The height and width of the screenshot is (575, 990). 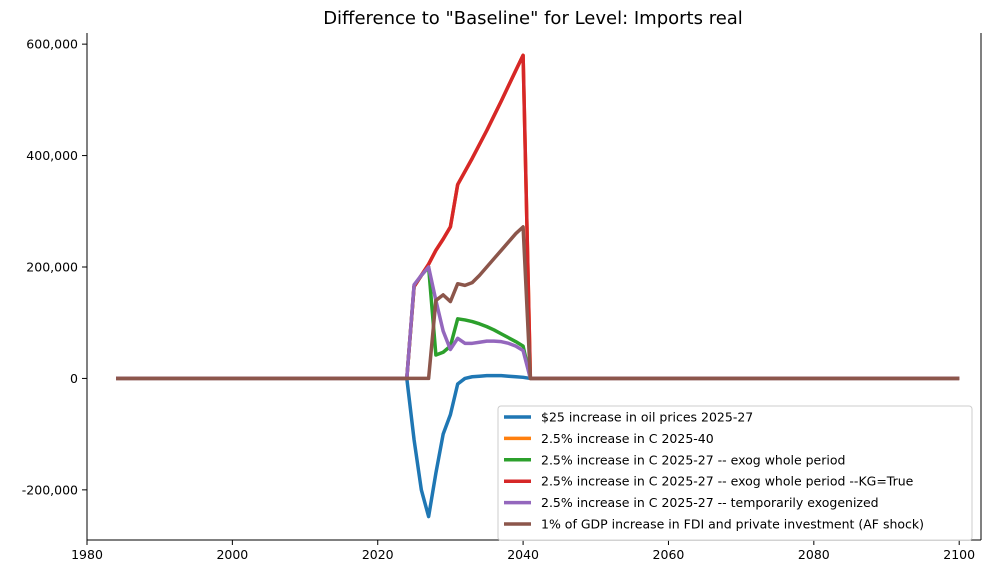 I want to click on legend-box, so click(x=735, y=473).